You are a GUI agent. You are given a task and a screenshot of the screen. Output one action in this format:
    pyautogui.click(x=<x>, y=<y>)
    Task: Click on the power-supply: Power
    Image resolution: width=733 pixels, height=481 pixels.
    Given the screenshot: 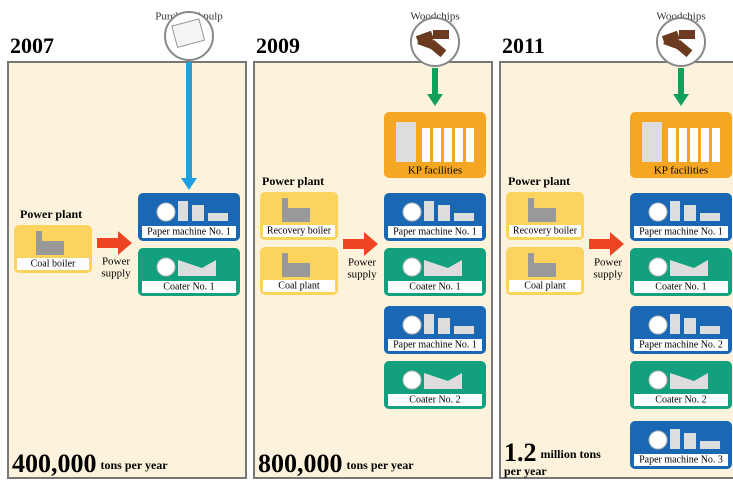 What is the action you would take?
    pyautogui.click(x=608, y=263)
    